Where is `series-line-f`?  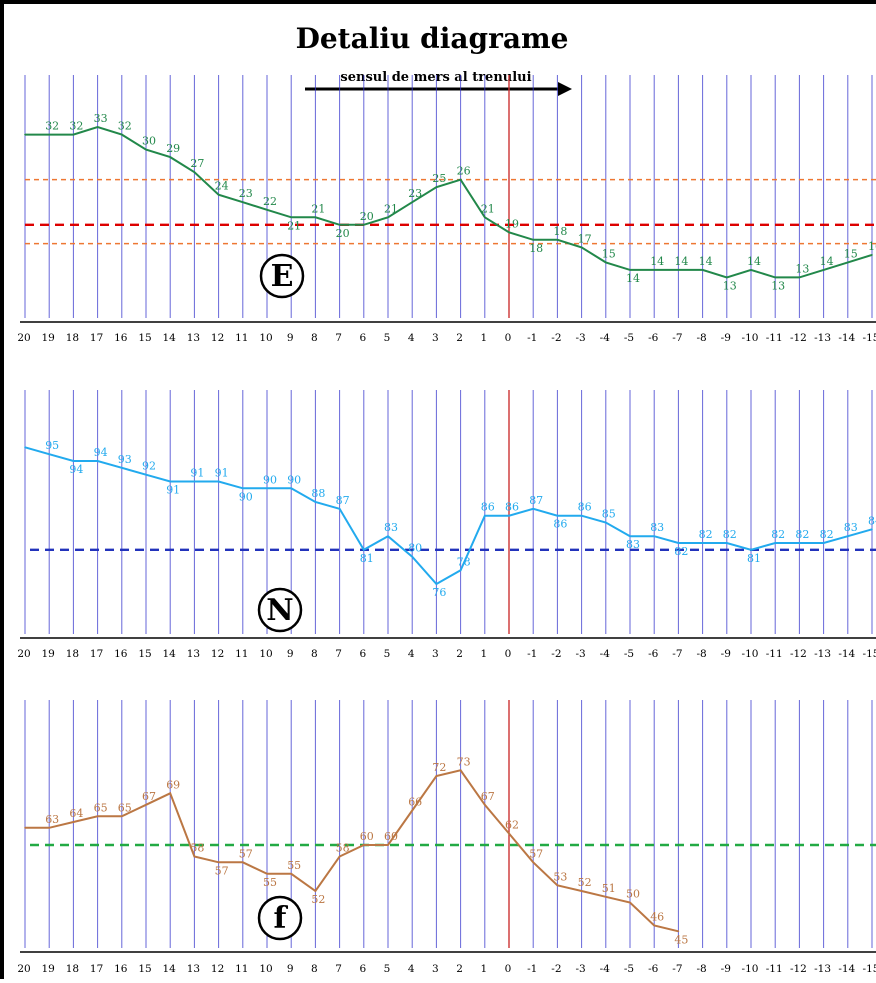 series-line-f is located at coordinates (352, 851).